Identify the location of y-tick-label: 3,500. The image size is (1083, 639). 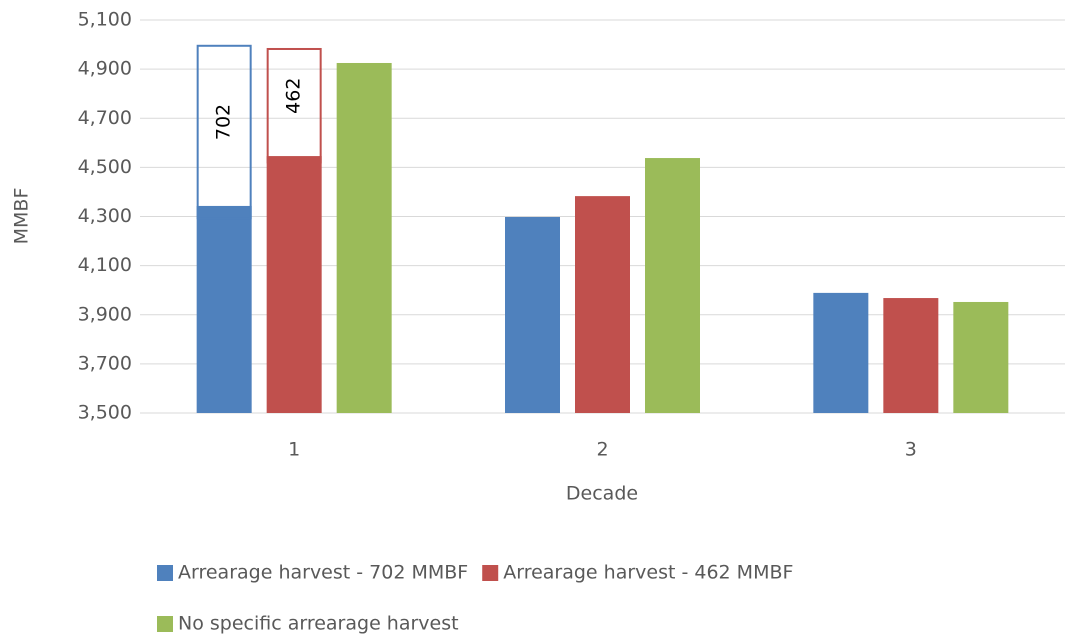
(105, 413).